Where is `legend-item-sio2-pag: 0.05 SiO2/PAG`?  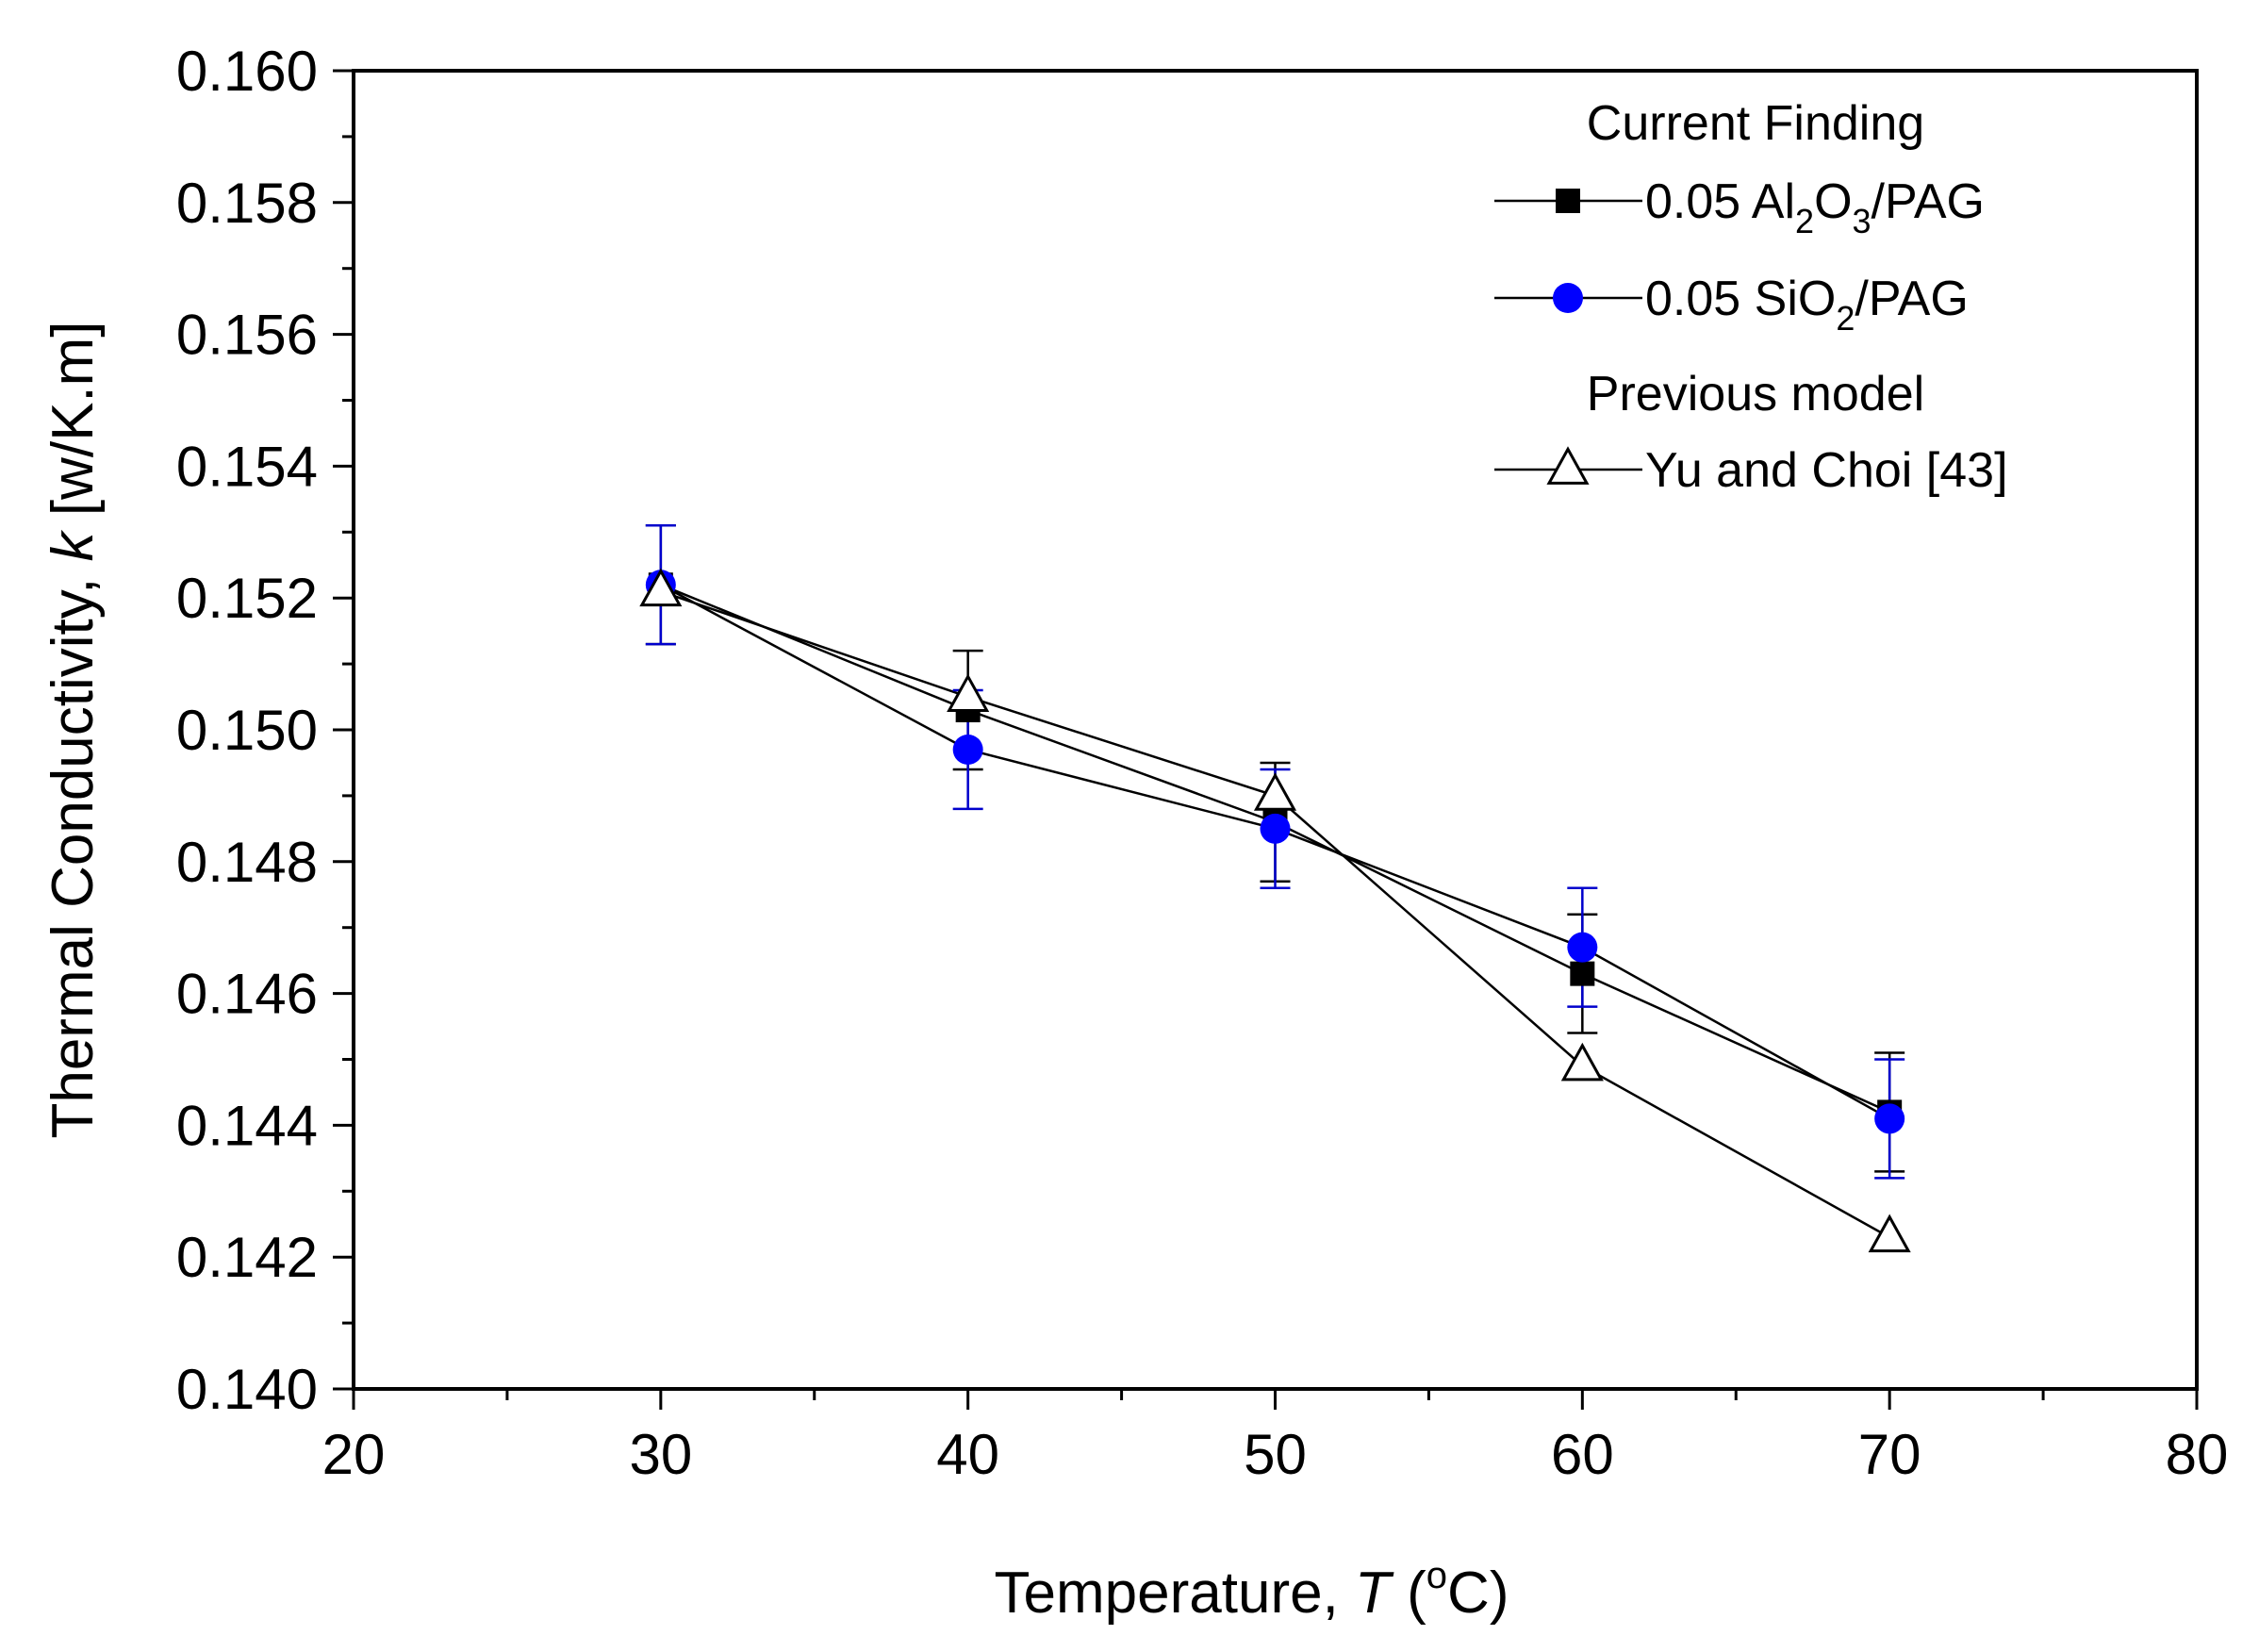 legend-item-sio2-pag: 0.05 SiO2/PAG is located at coordinates (1732, 305).